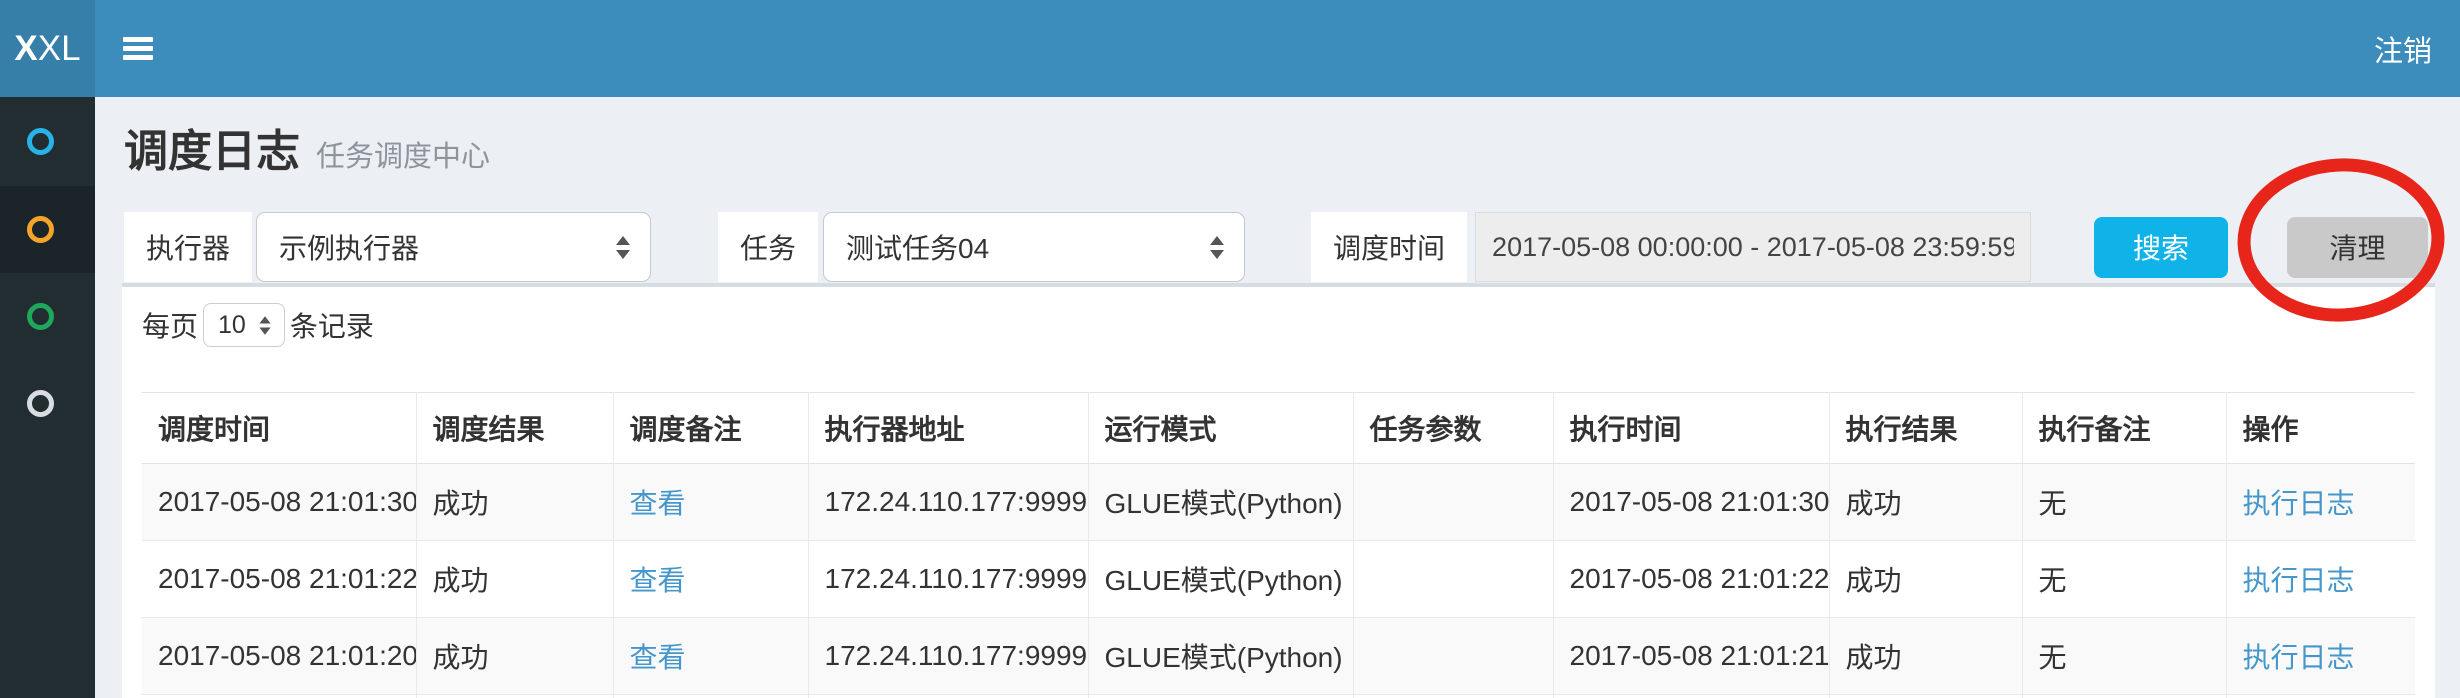 Image resolution: width=2460 pixels, height=698 pixels. I want to click on time-range-label: 调度时间, so click(1389, 247).